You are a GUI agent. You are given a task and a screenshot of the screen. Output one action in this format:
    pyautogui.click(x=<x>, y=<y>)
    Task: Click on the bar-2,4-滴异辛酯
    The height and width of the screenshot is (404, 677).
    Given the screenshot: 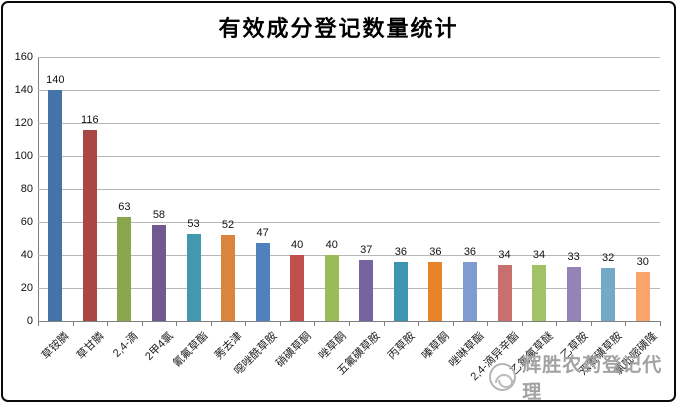 What is the action you would take?
    pyautogui.click(x=504, y=292)
    